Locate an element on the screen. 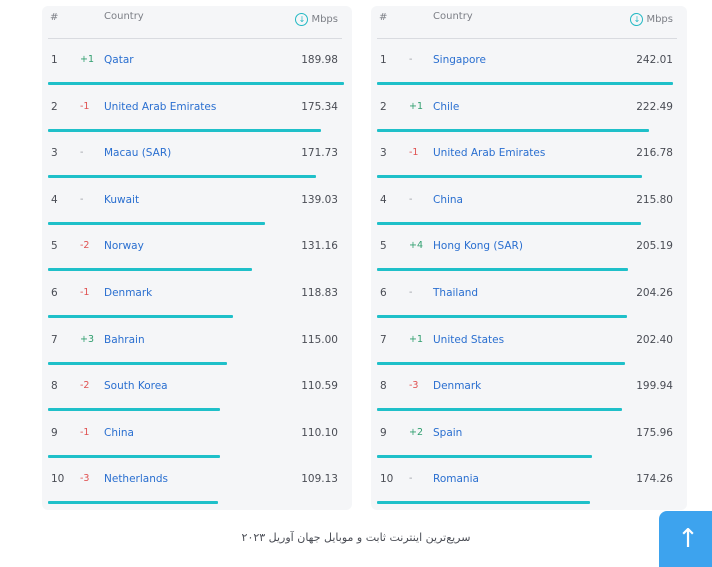 This screenshot has width=712, height=567. rank-column-header: # is located at coordinates (54, 17).